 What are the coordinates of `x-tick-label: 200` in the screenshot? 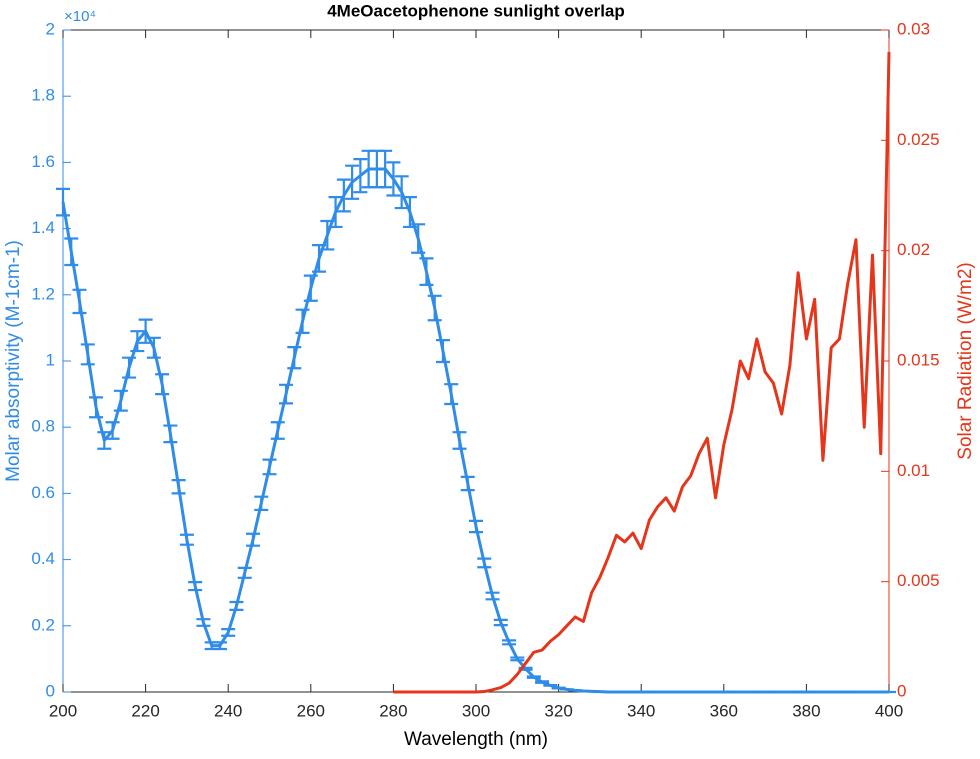 It's located at (63, 710).